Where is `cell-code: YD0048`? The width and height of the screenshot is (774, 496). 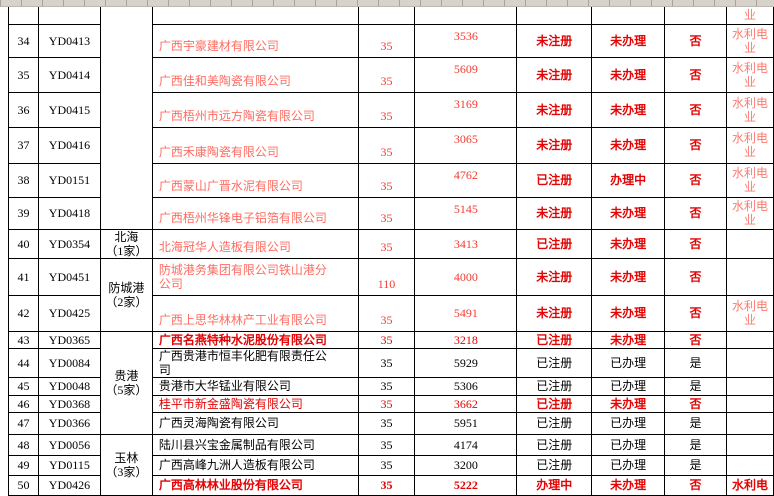 cell-code: YD0048 is located at coordinates (69, 386).